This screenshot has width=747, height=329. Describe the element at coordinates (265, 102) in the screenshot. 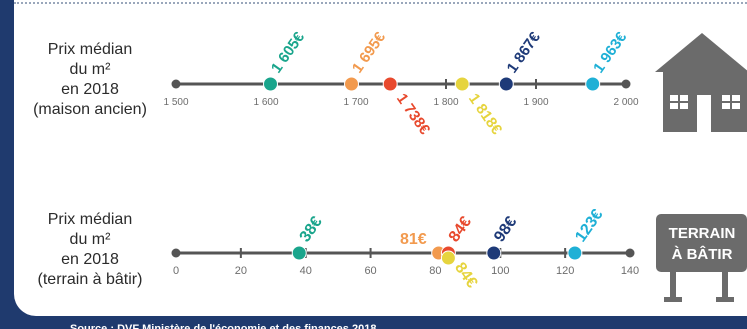

I see `tick-label: 1 600` at that location.